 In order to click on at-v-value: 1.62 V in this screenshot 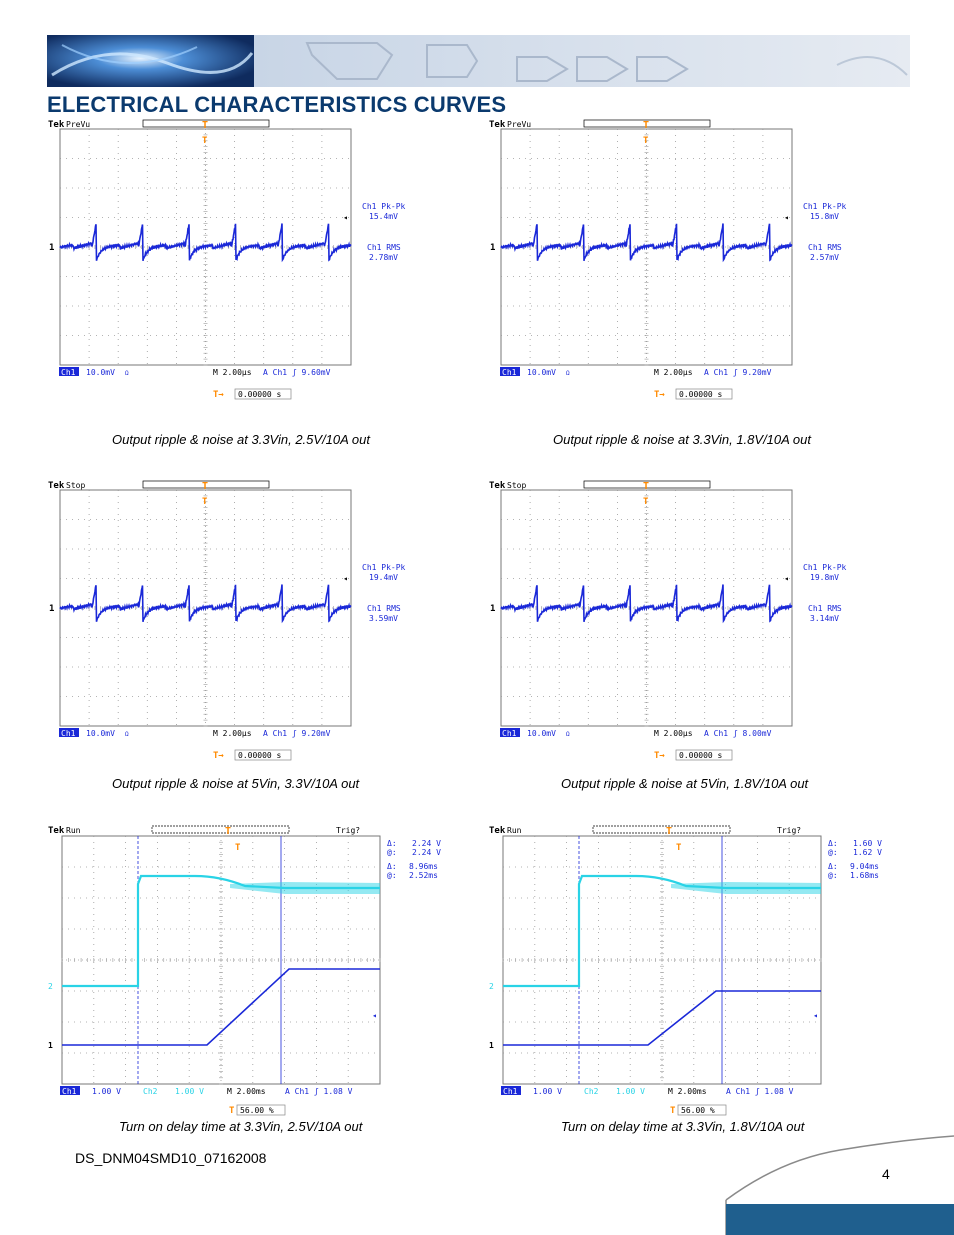, I will do `click(867, 852)`.